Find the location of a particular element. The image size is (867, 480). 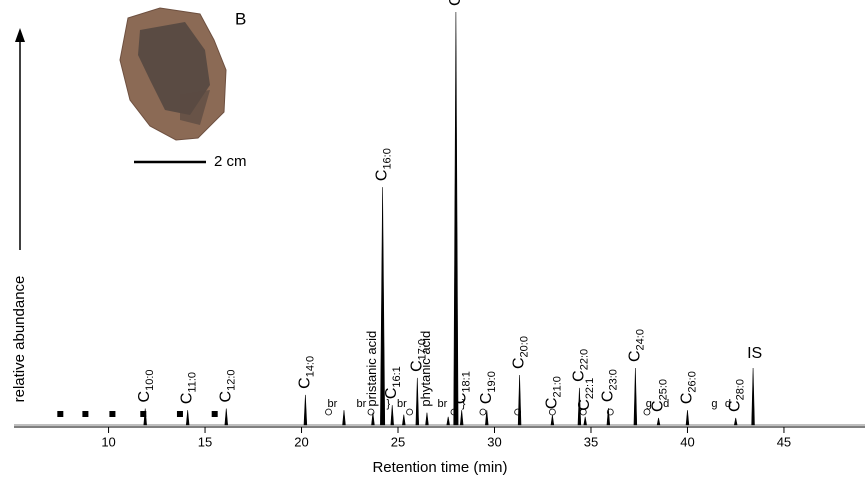

peak-label: C16:0 is located at coordinates (384, 164).